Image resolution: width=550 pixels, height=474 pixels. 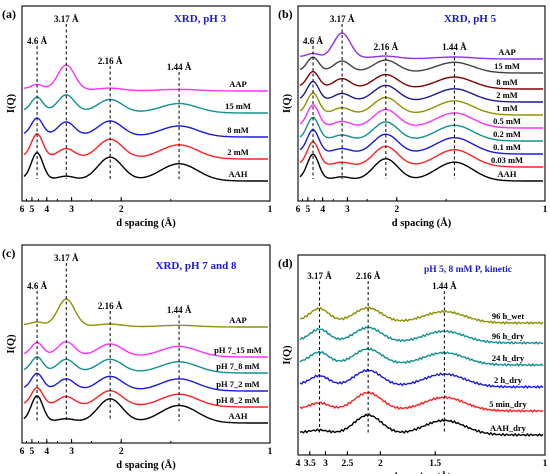 What do you see at coordinates (508, 358) in the screenshot?
I see `series-label: 24 h_dry` at bounding box center [508, 358].